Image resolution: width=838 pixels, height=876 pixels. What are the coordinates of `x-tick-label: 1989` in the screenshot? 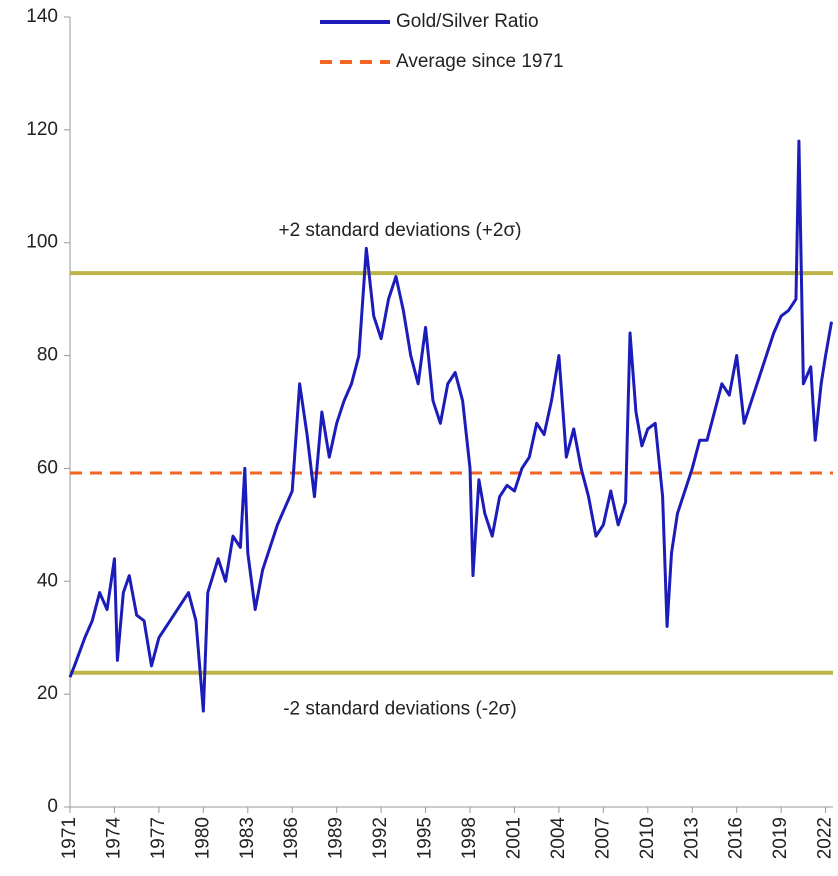 It's located at (336, 838).